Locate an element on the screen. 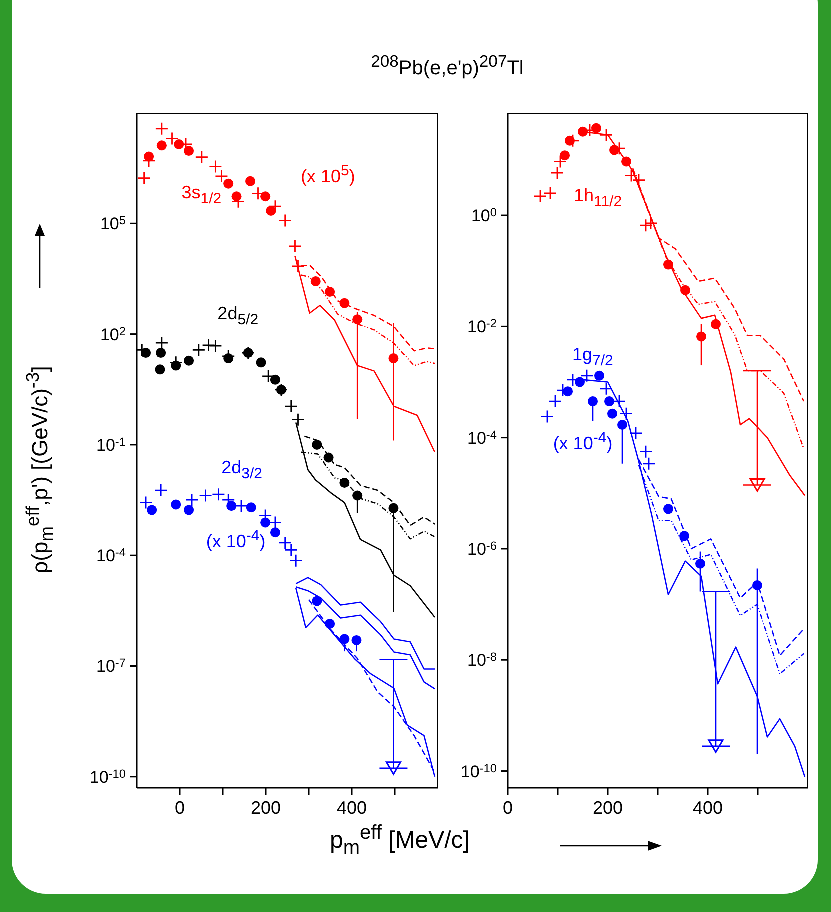 The height and width of the screenshot is (912, 831). x-axis-title: p$_{m}$$^{eff}$ [MeV/c] is located at coordinates (400, 841).